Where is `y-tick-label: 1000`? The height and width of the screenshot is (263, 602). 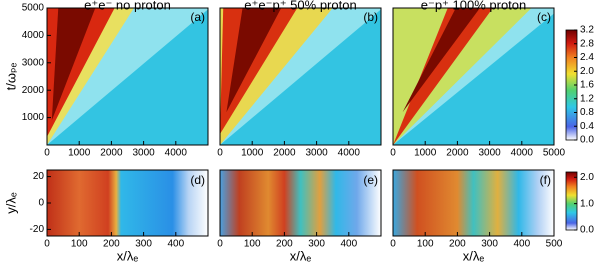 y-tick-label: 1000 is located at coordinates (33, 117).